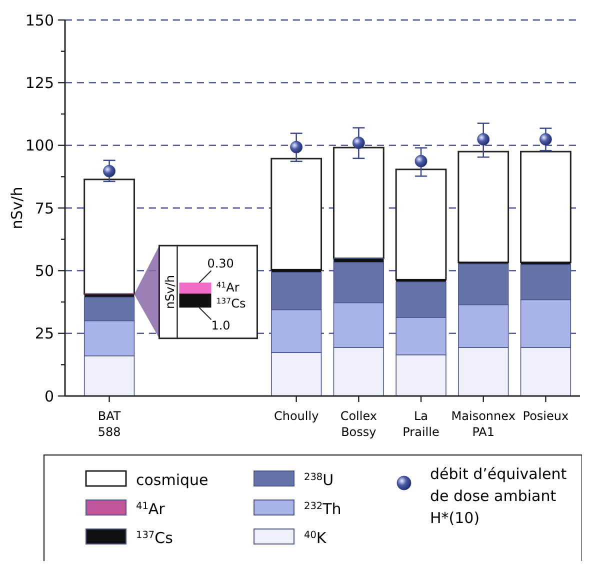 This screenshot has width=590, height=569. What do you see at coordinates (316, 538) in the screenshot?
I see `legend-label: $^{40}$K` at bounding box center [316, 538].